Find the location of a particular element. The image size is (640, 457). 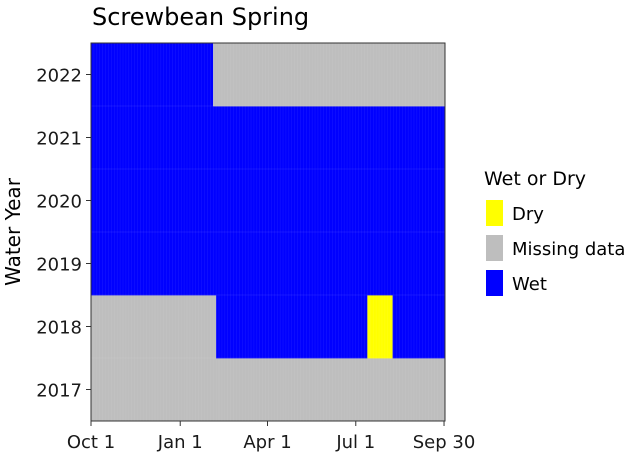

x-axis-ticks: Oct 1 Jan 1 Apr 1 Jul 1 Sep 30 is located at coordinates (271, 437).